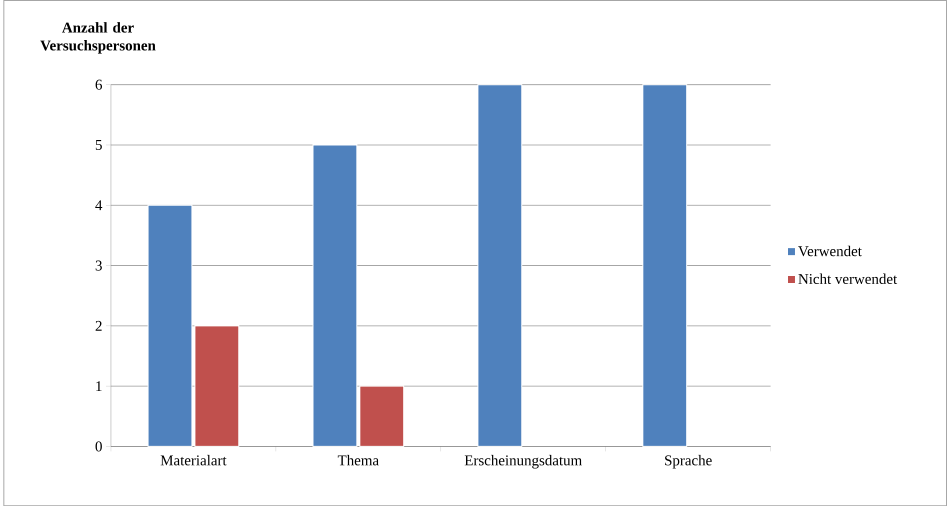  What do you see at coordinates (830, 251) in the screenshot?
I see `legend-label: Verwendet` at bounding box center [830, 251].